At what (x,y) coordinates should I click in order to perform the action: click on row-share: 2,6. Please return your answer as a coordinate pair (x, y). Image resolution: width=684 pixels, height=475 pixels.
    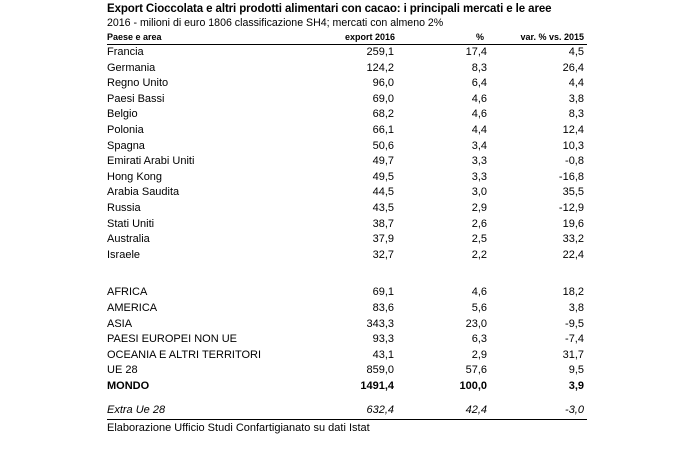
    Looking at the image, I should click on (479, 223).